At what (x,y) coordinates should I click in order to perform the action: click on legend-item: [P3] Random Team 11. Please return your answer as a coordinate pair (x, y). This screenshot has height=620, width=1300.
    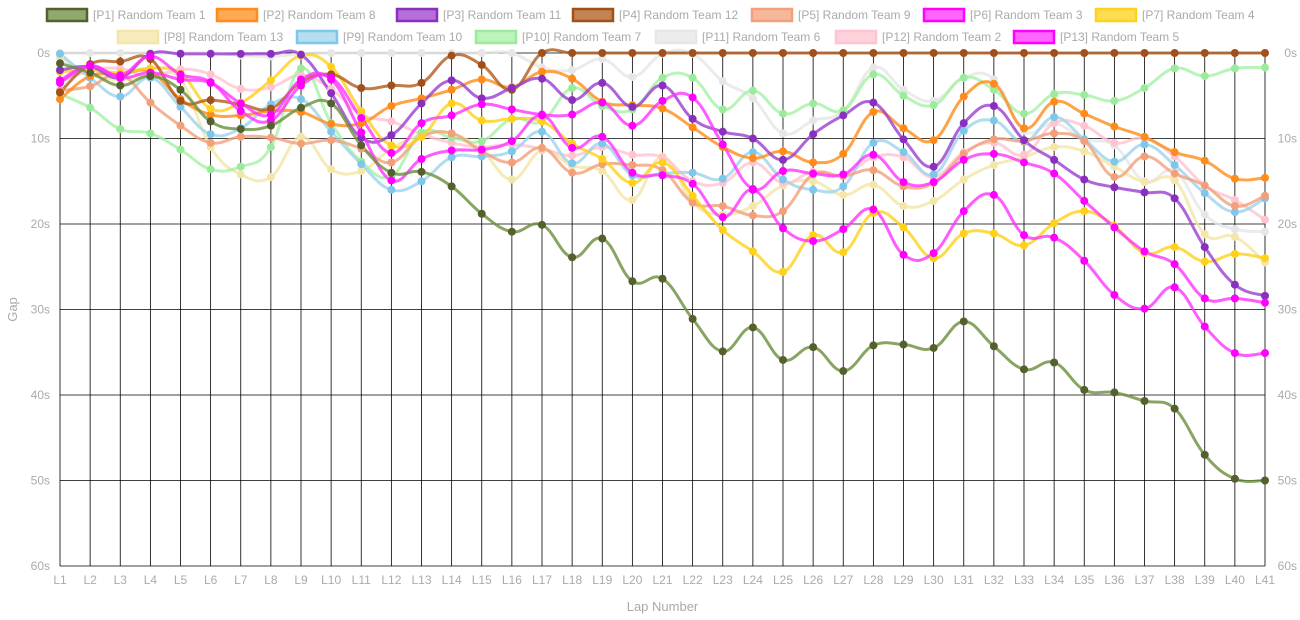
    Looking at the image, I should click on (478, 15).